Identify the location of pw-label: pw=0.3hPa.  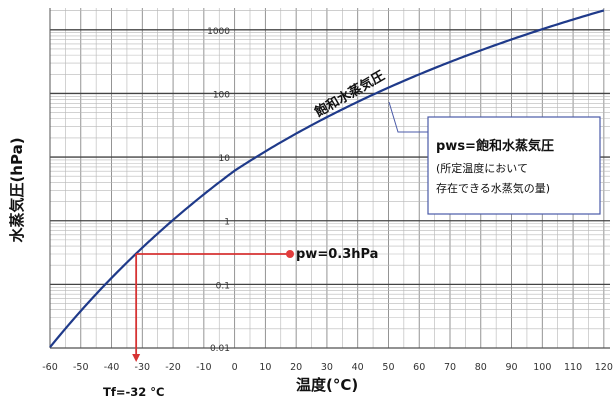
(337, 254).